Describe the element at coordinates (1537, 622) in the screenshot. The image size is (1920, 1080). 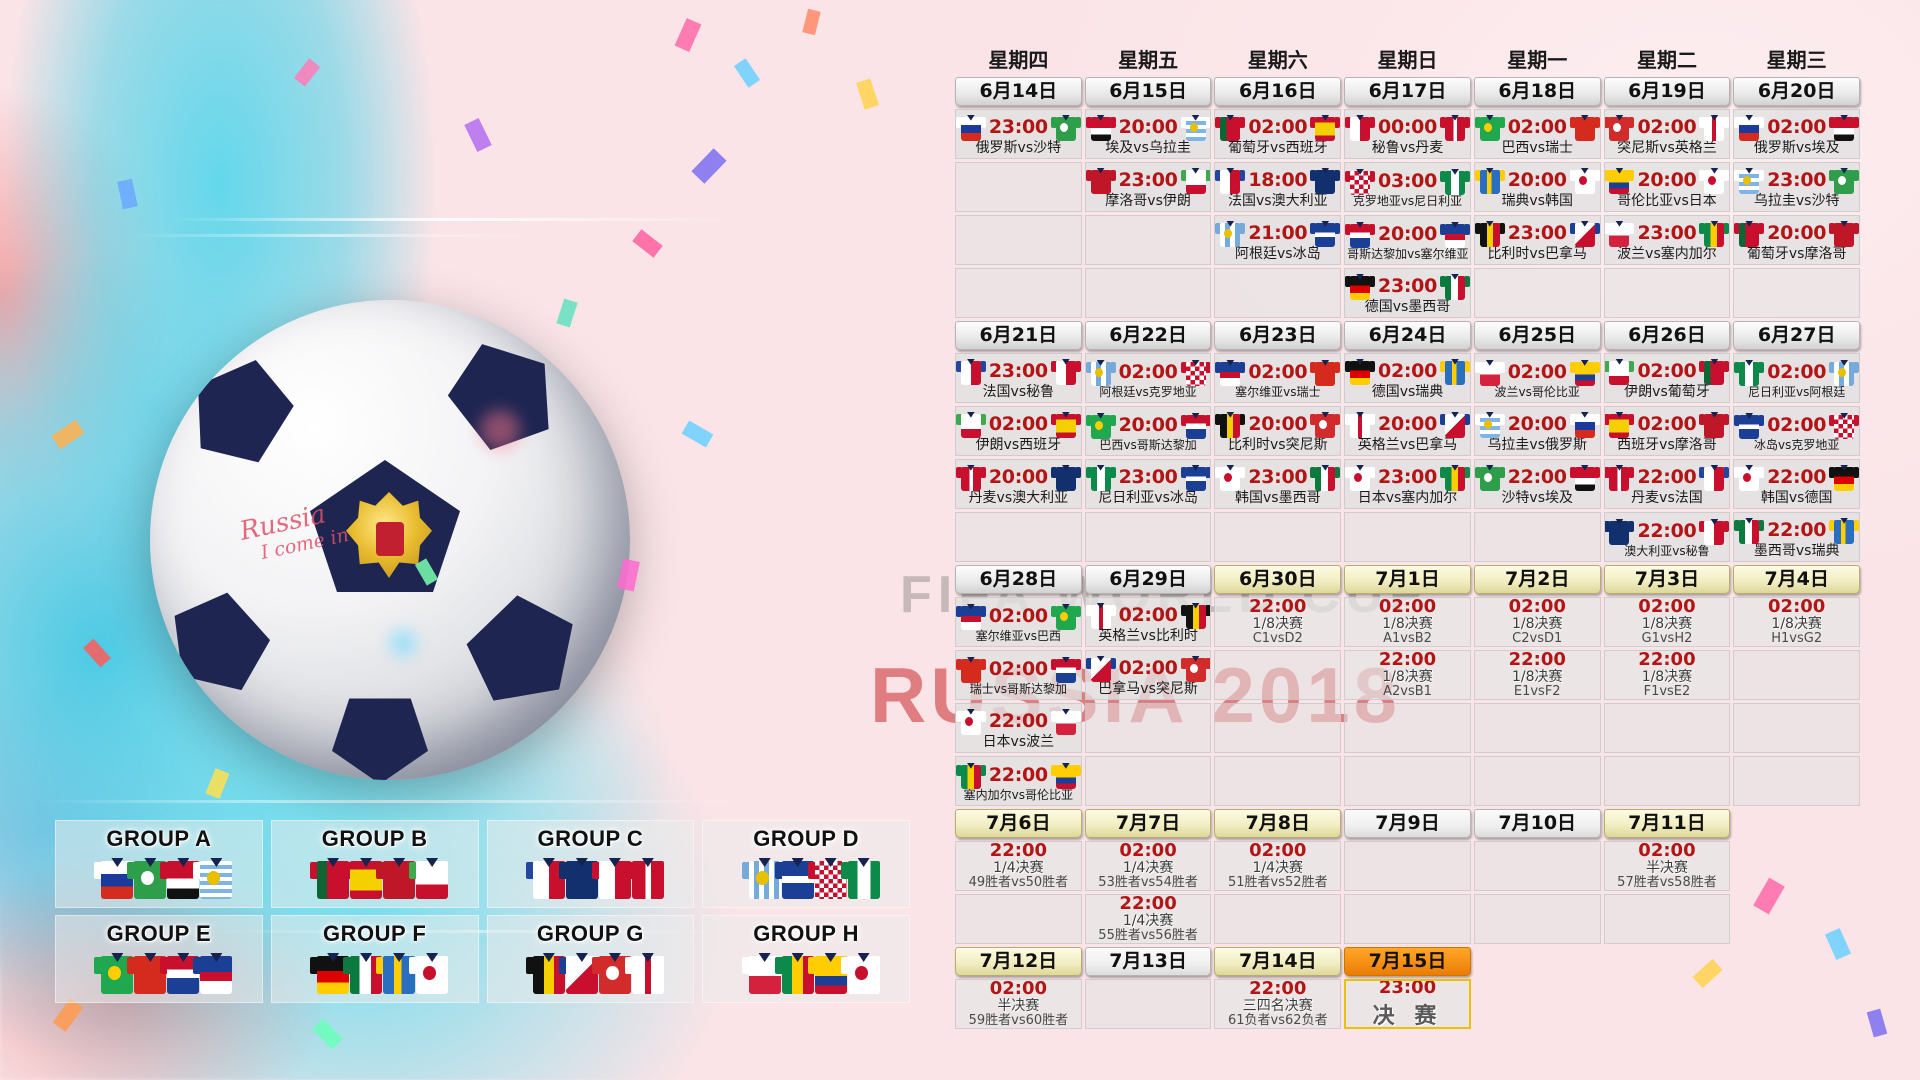
I see `match-cell-knockout: 02:00 1/8决赛 C2vsD1` at that location.